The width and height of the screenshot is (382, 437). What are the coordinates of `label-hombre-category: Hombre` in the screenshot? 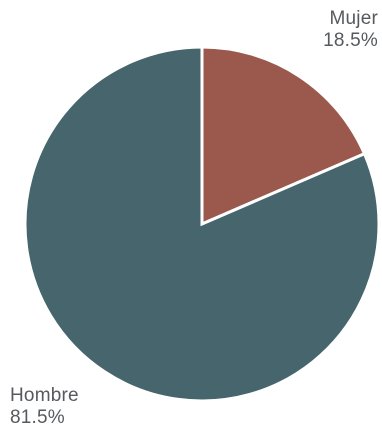 It's located at (44, 395).